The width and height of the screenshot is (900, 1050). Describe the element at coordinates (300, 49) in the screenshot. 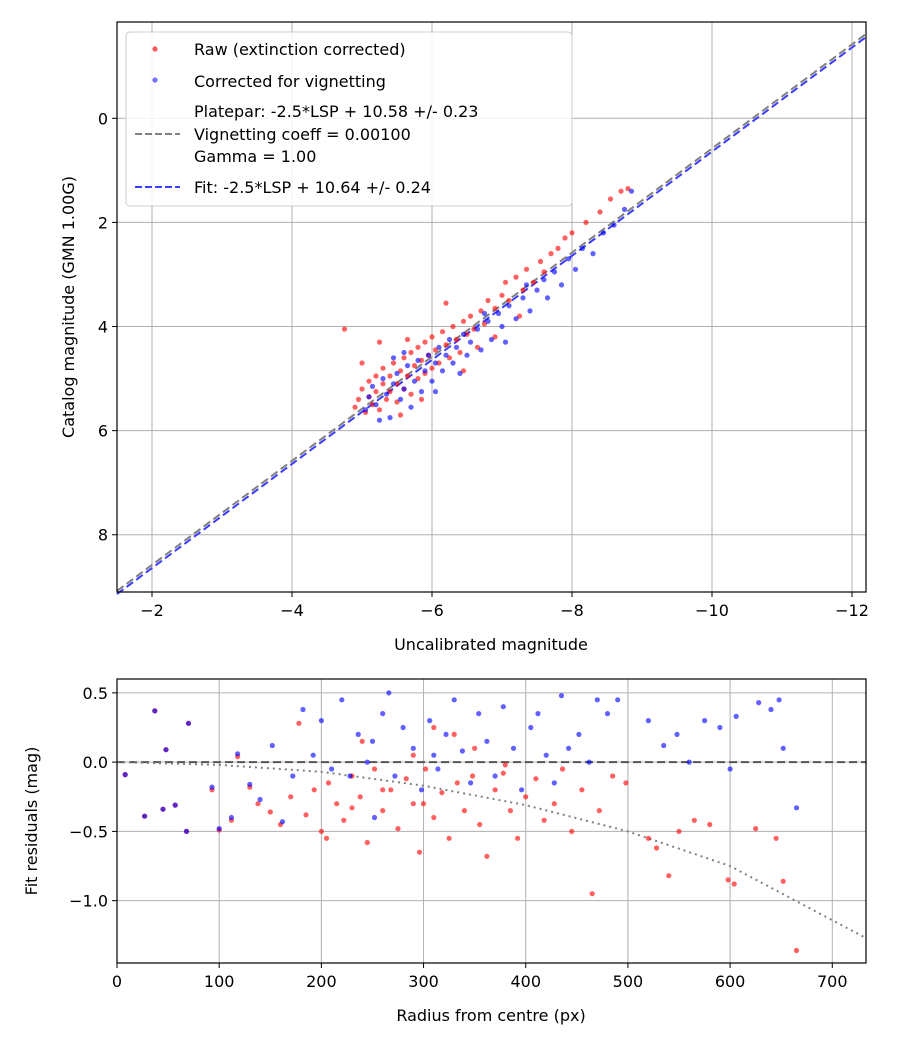

I see `legend-raw-label: Raw (extinction corrected)` at that location.